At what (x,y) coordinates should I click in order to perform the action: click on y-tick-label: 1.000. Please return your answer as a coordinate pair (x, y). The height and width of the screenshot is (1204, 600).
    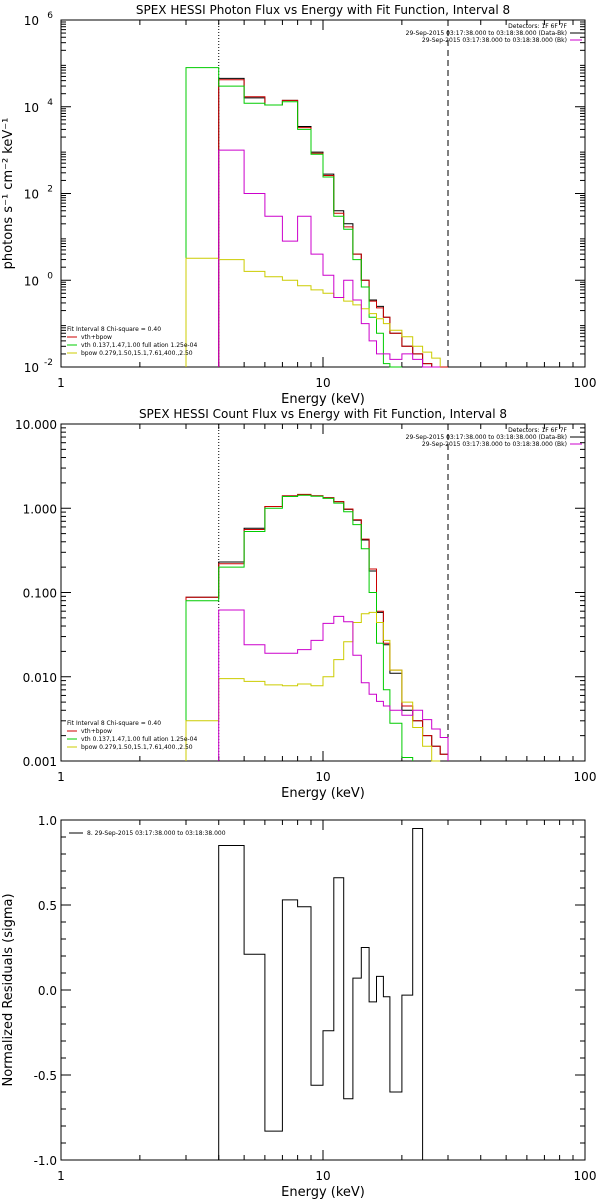
    Looking at the image, I should click on (40, 509).